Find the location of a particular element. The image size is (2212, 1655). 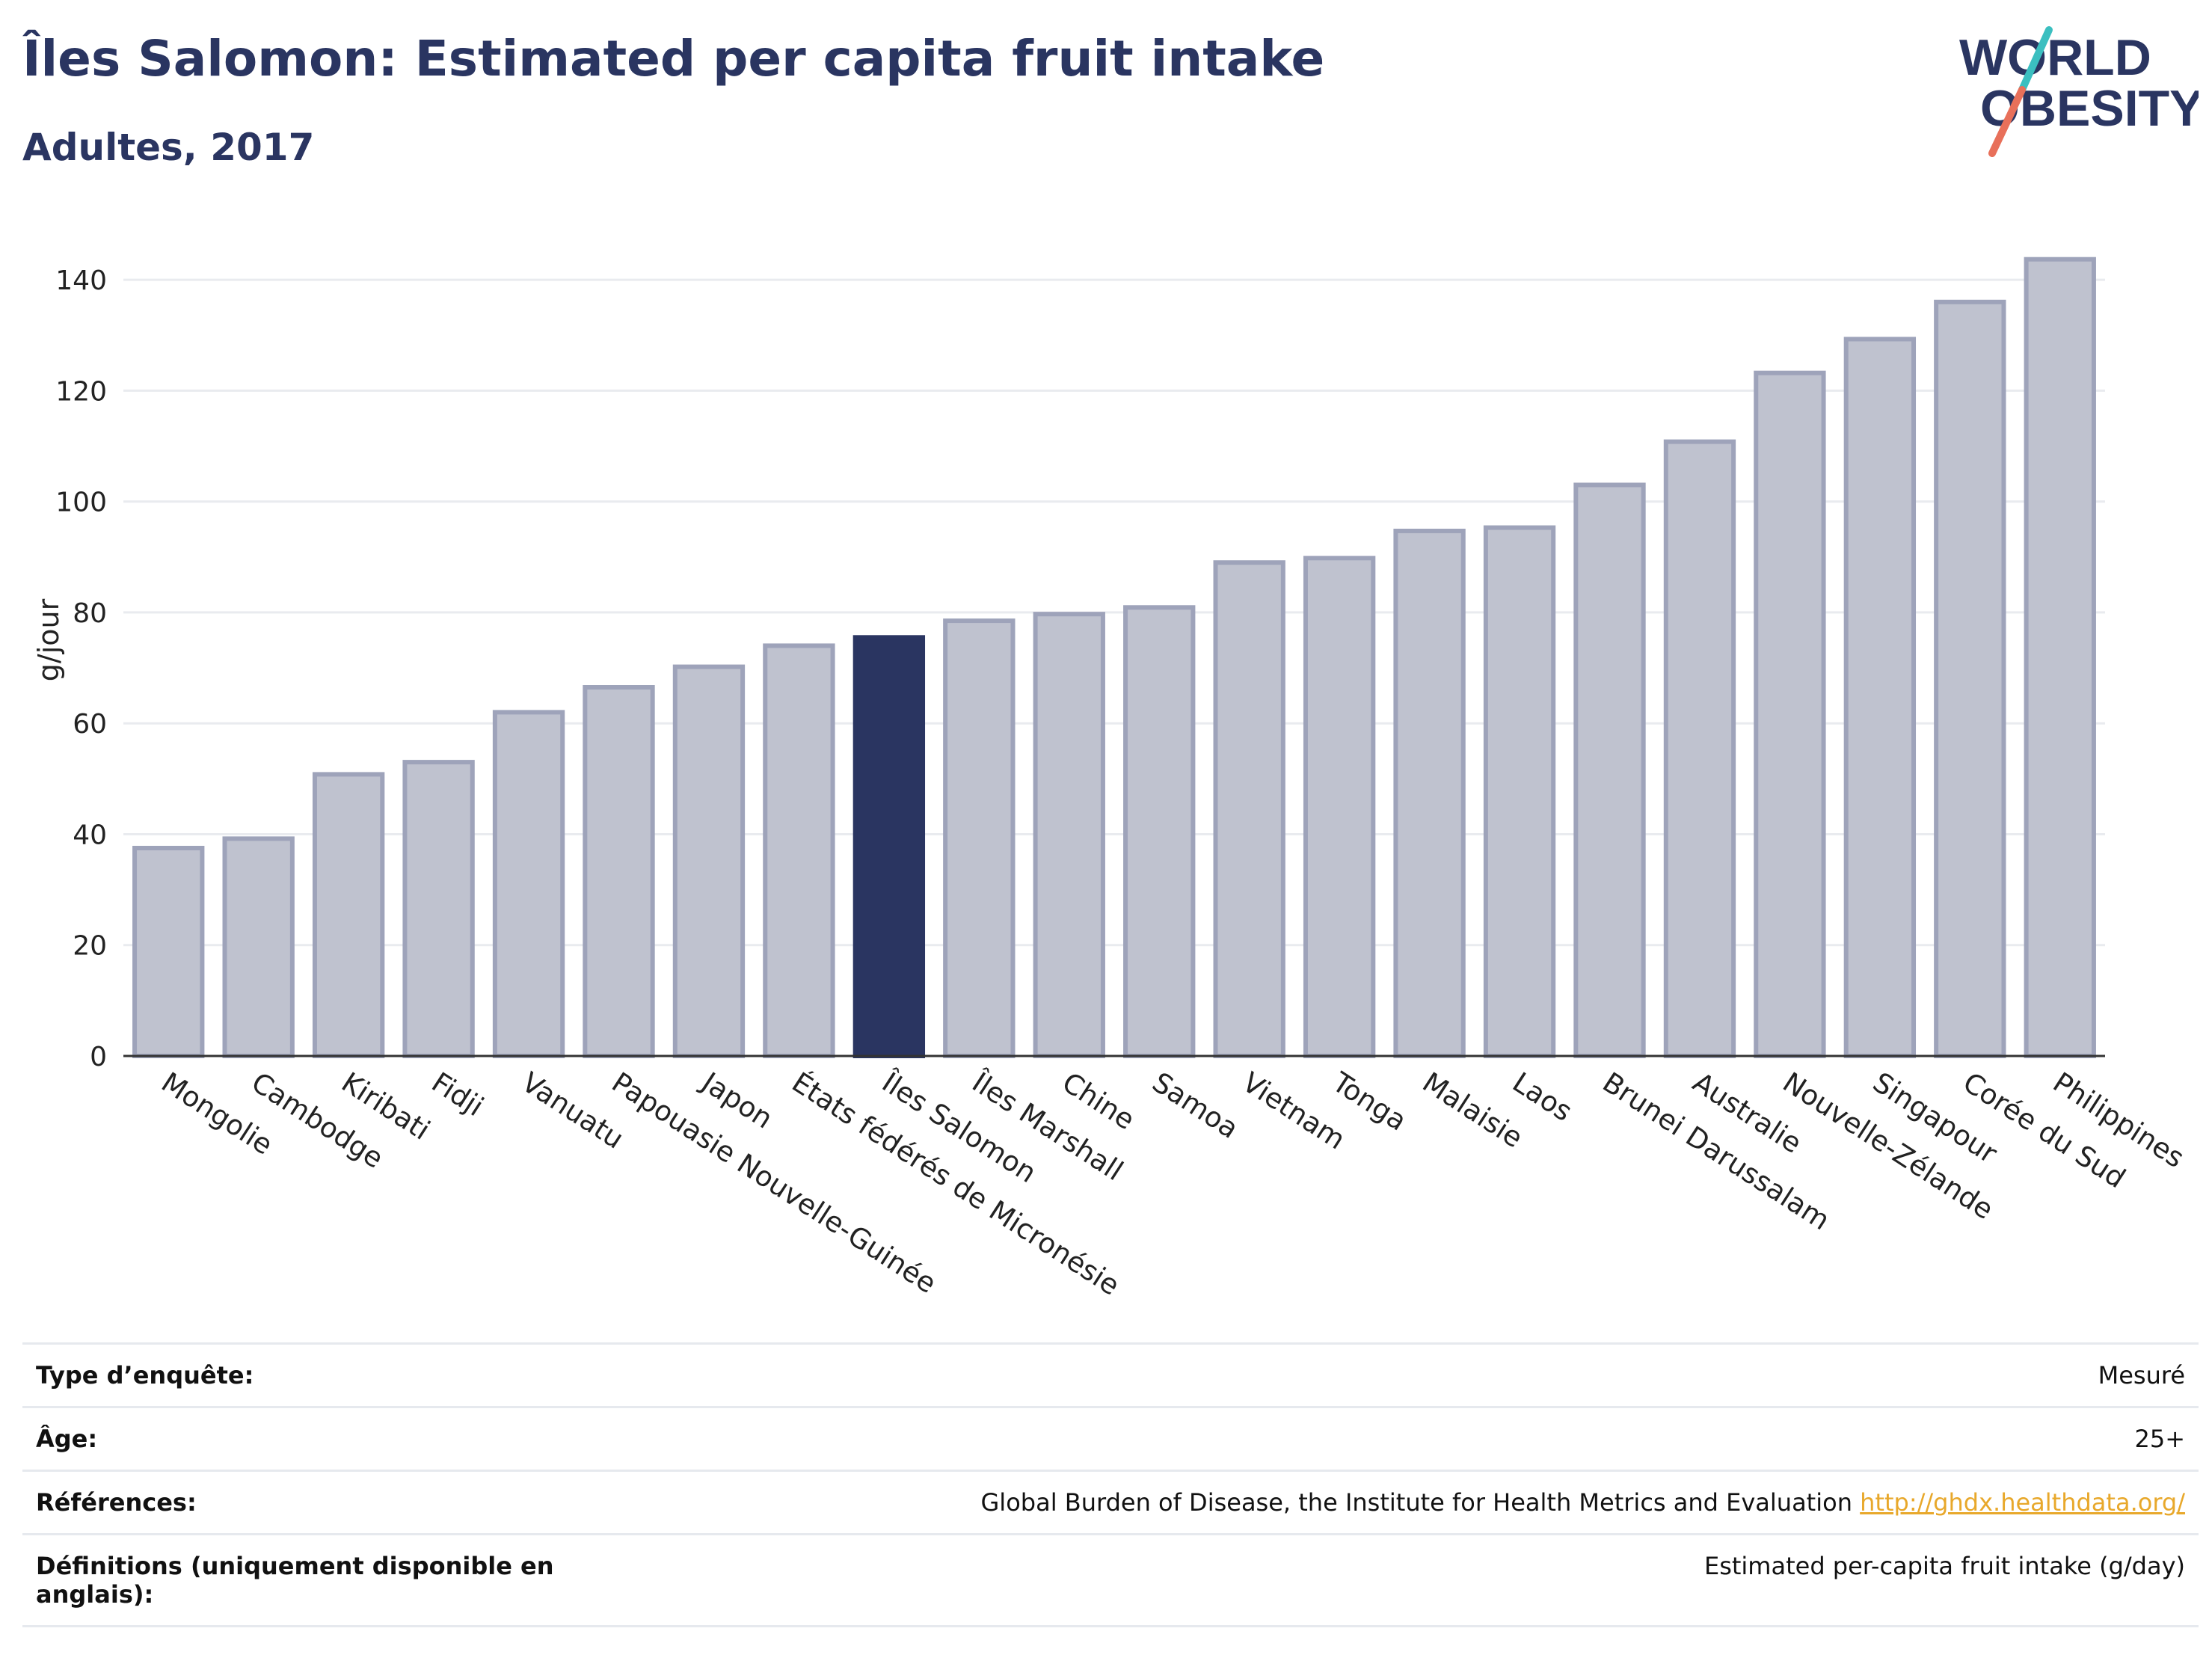

info-value: Mesuré is located at coordinates (1383, 1375).